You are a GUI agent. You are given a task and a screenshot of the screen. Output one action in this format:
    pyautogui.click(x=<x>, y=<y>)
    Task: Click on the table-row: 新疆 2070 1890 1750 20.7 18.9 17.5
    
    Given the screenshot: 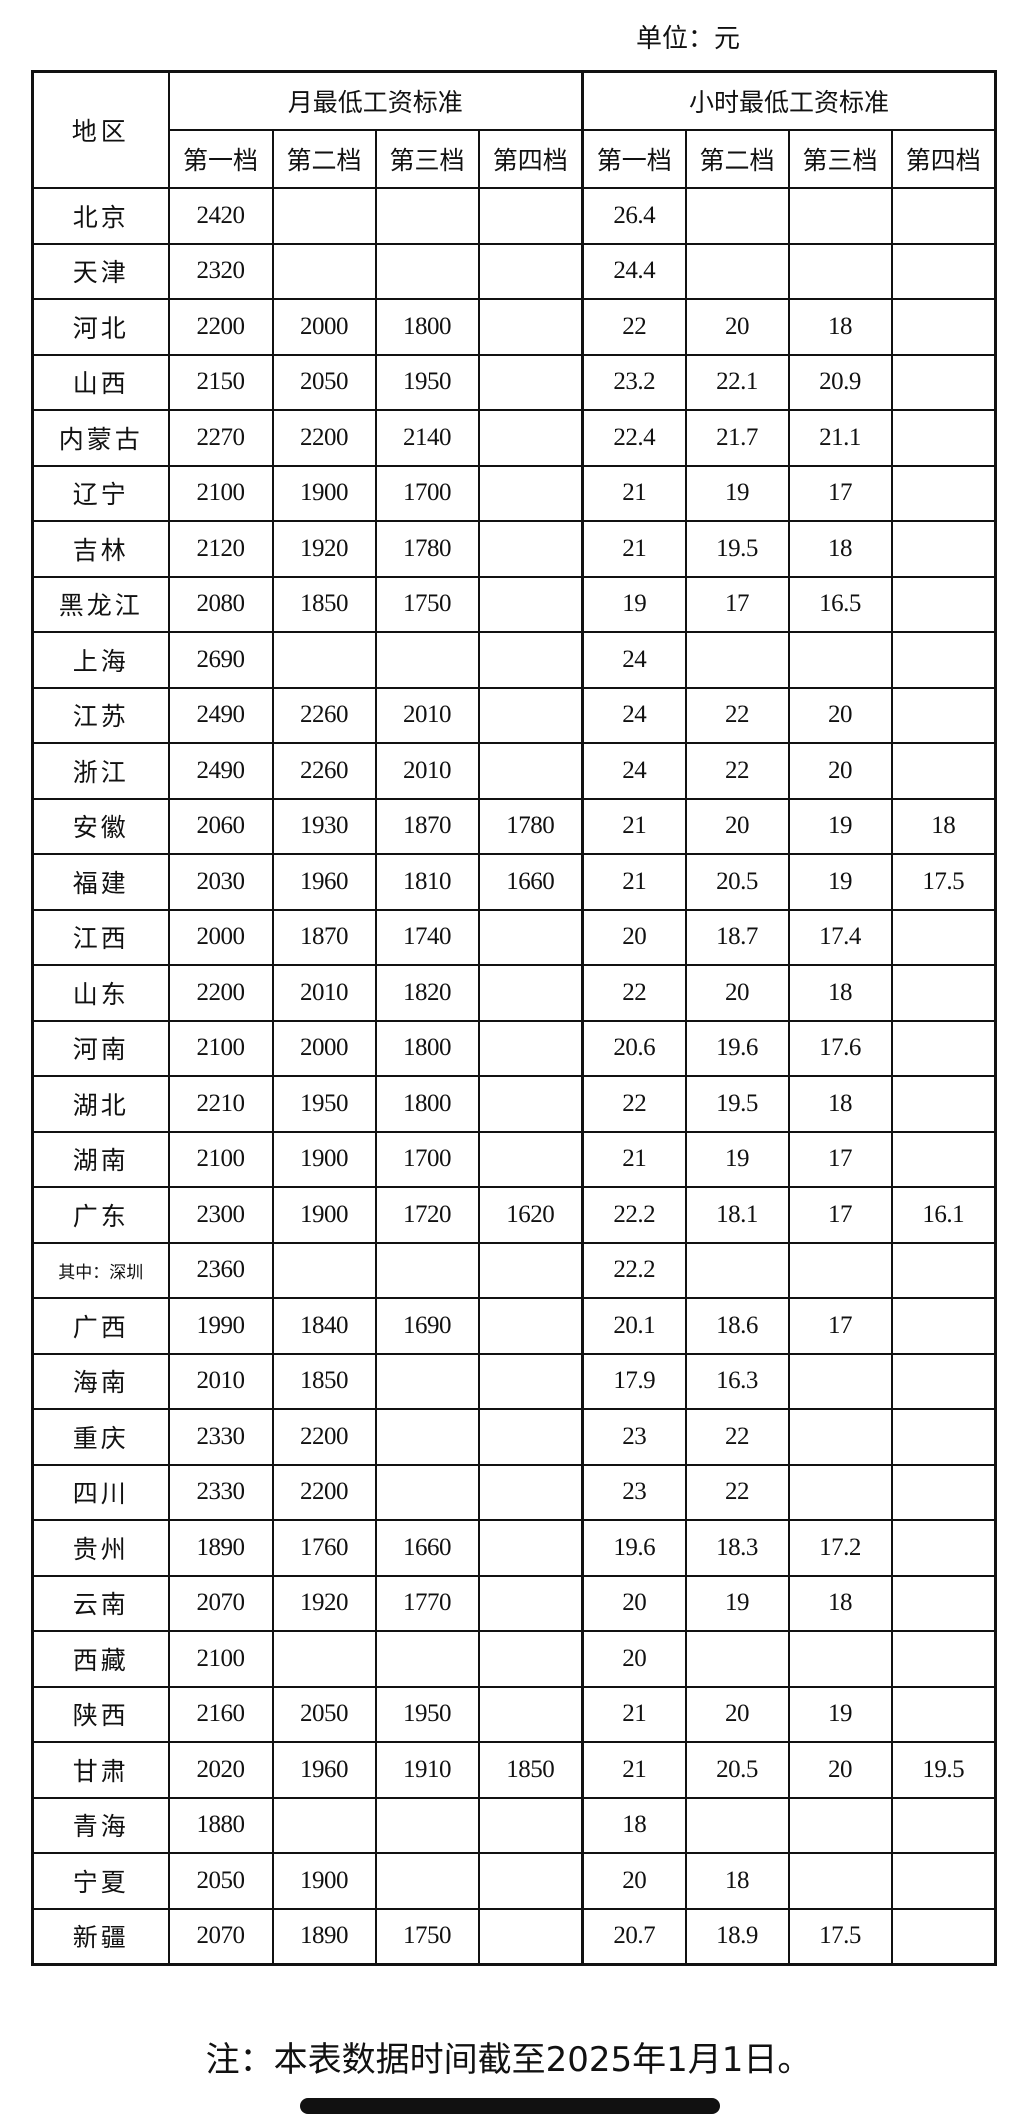 What is the action you would take?
    pyautogui.click(x=514, y=1936)
    